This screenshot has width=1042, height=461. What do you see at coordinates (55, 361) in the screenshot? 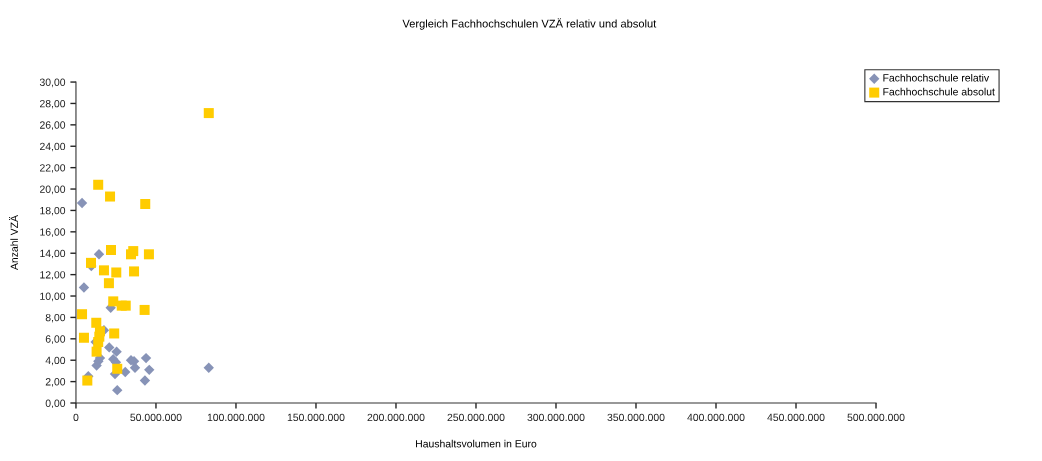
I see `y-tick-label: 4,00` at bounding box center [55, 361].